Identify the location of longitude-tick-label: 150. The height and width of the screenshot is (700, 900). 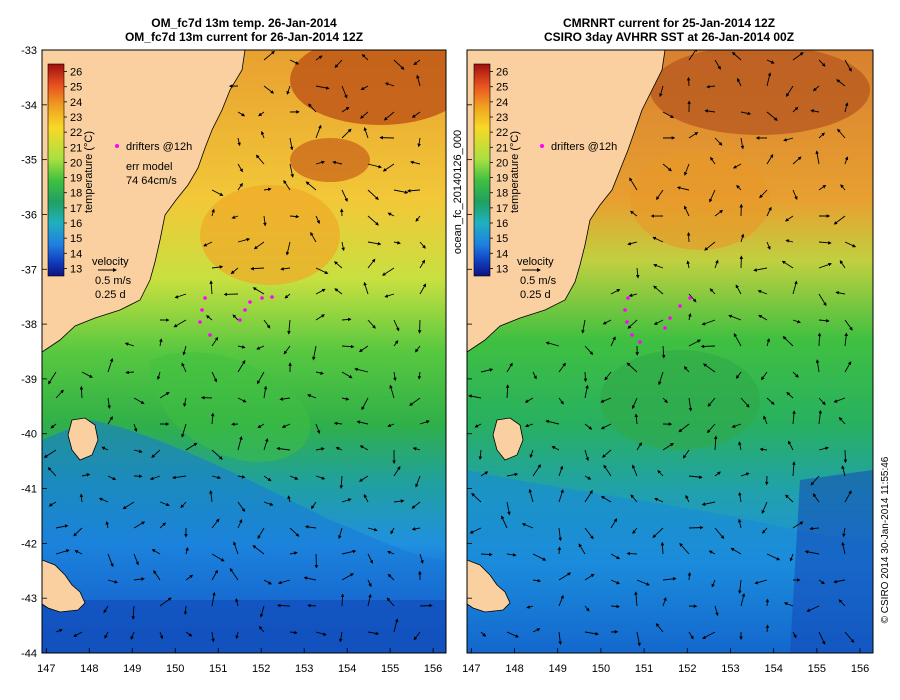
(175, 669).